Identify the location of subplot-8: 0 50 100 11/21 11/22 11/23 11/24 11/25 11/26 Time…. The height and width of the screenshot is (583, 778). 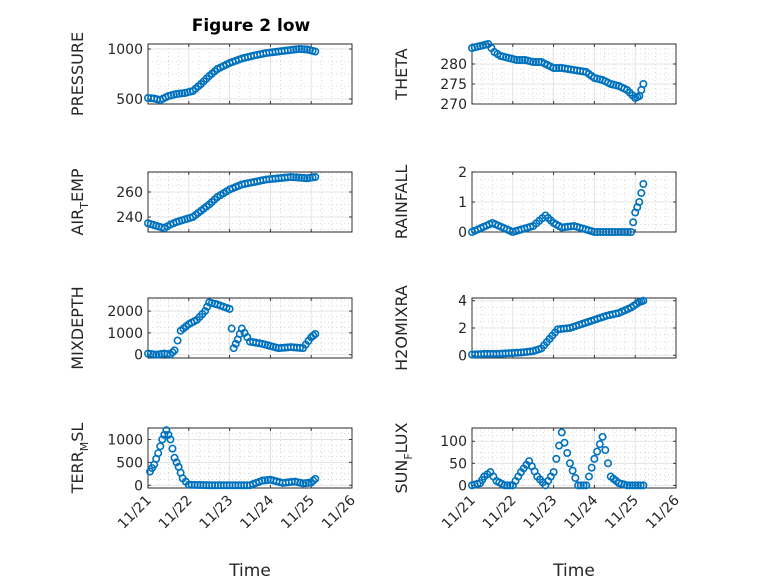
(537, 501).